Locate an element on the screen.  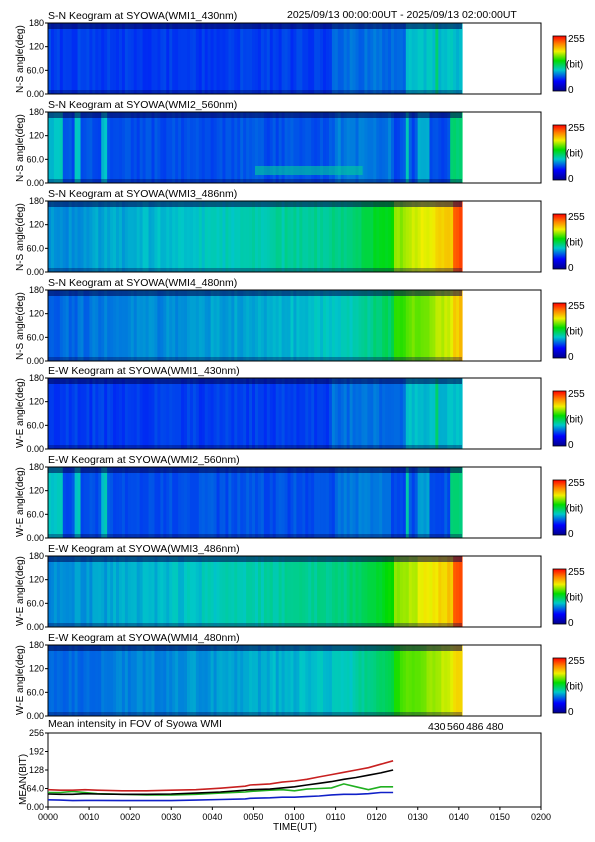
horizon-bottom-shade is located at coordinates (255, 447).